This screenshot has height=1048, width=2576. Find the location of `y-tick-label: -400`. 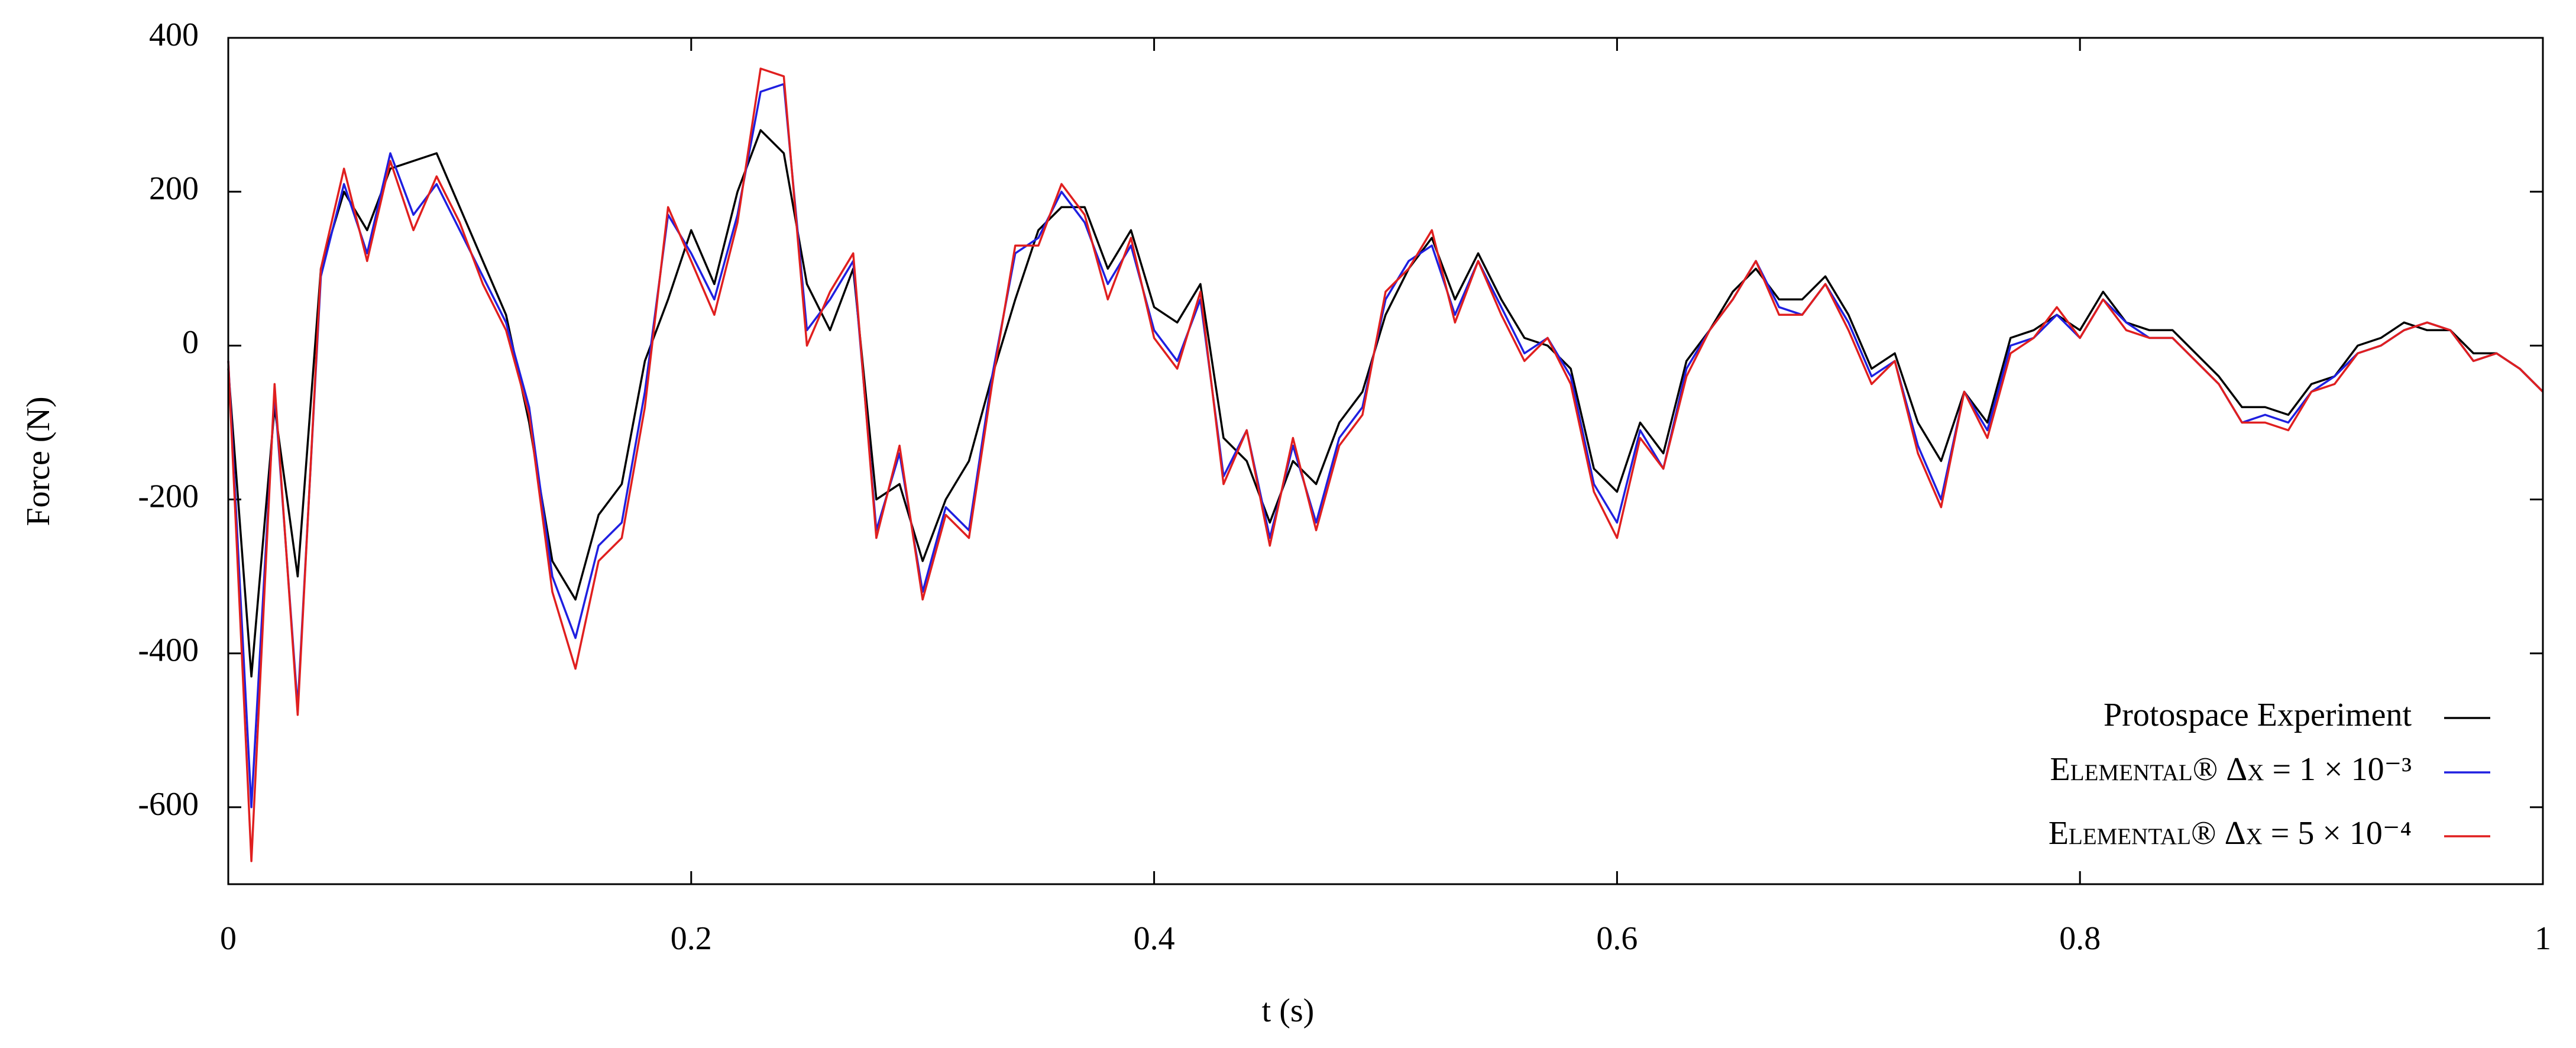

y-tick-label: -400 is located at coordinates (169, 650).